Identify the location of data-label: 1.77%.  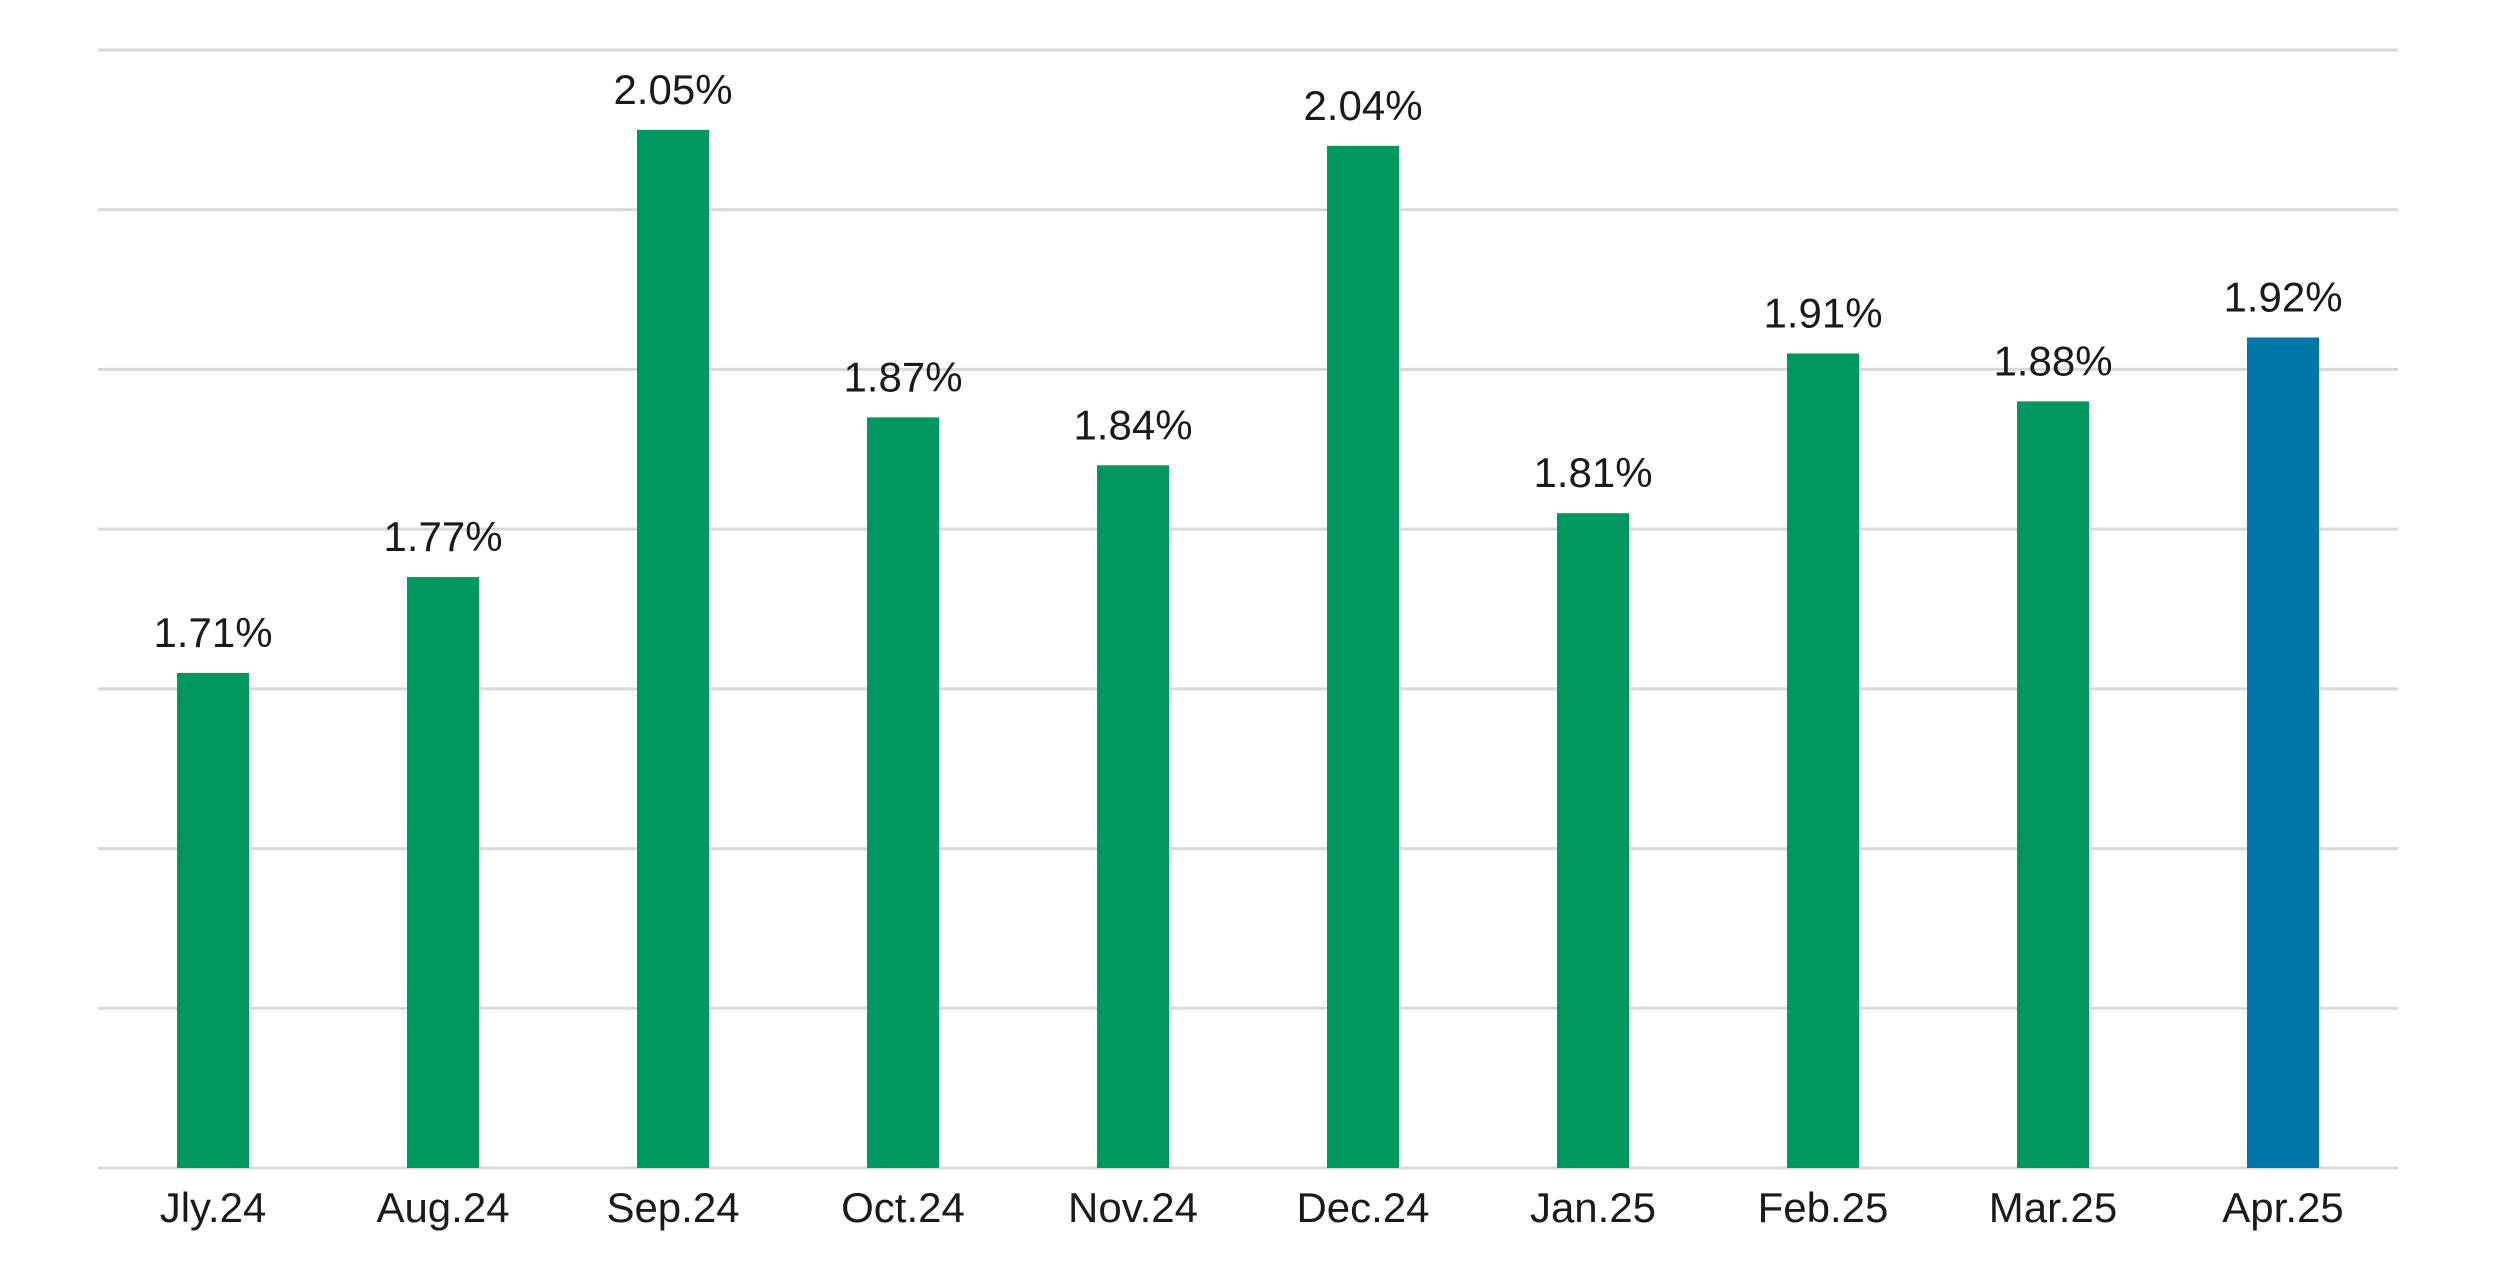
(442, 536).